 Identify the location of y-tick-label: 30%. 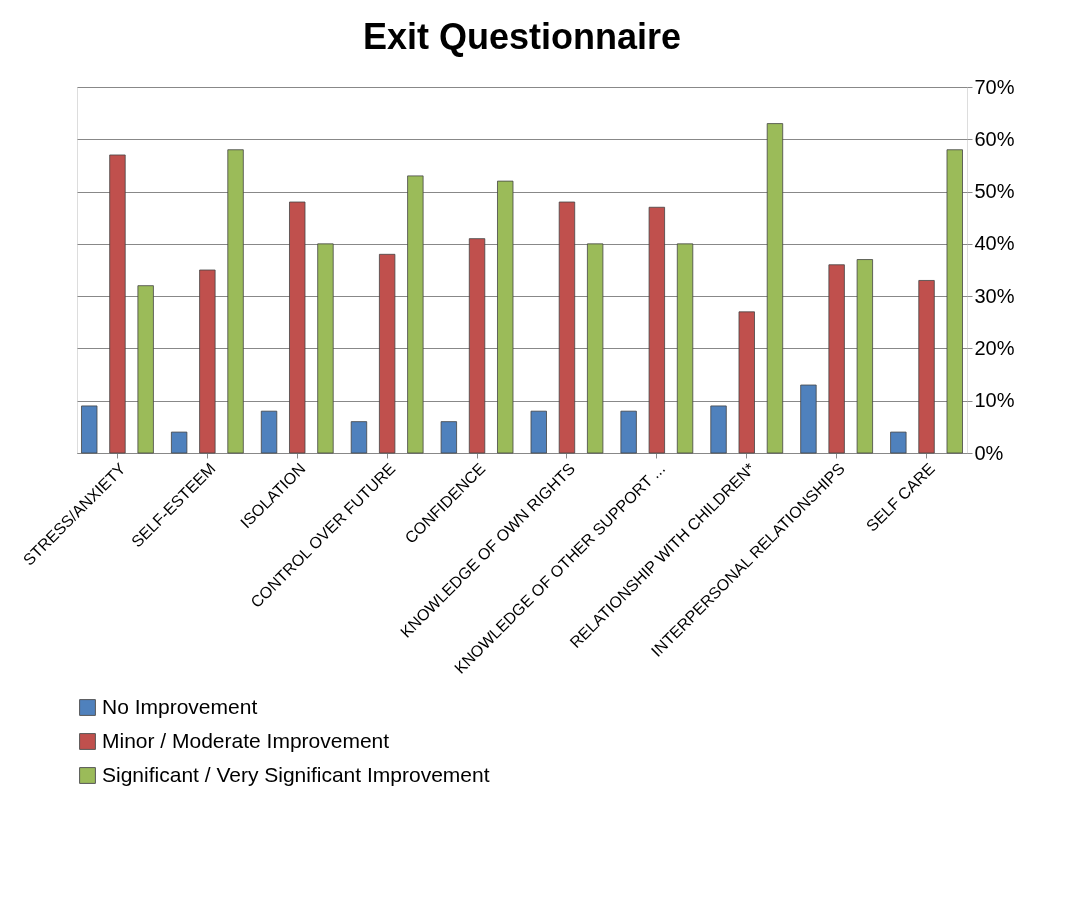
(994, 295).